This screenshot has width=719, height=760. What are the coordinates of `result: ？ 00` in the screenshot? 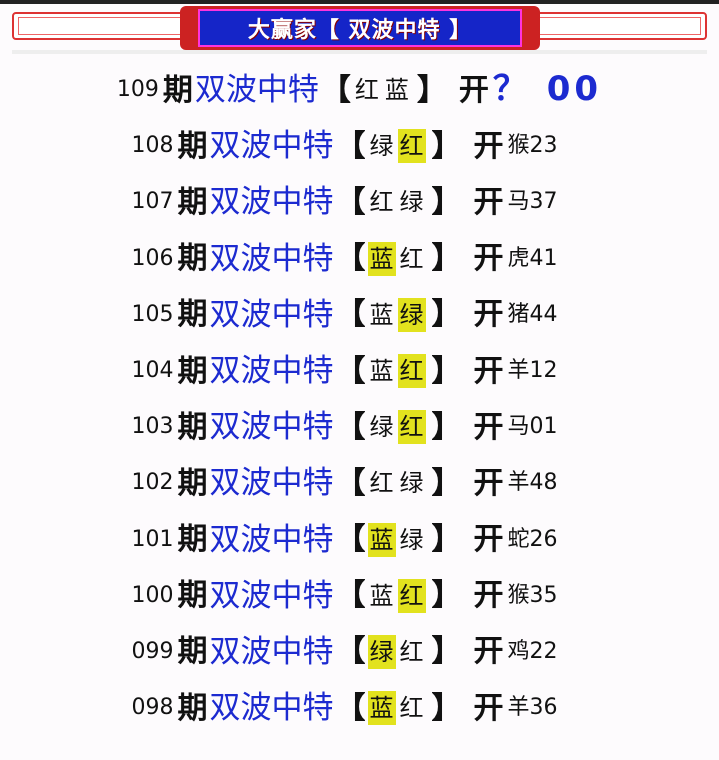 It's located at (547, 89).